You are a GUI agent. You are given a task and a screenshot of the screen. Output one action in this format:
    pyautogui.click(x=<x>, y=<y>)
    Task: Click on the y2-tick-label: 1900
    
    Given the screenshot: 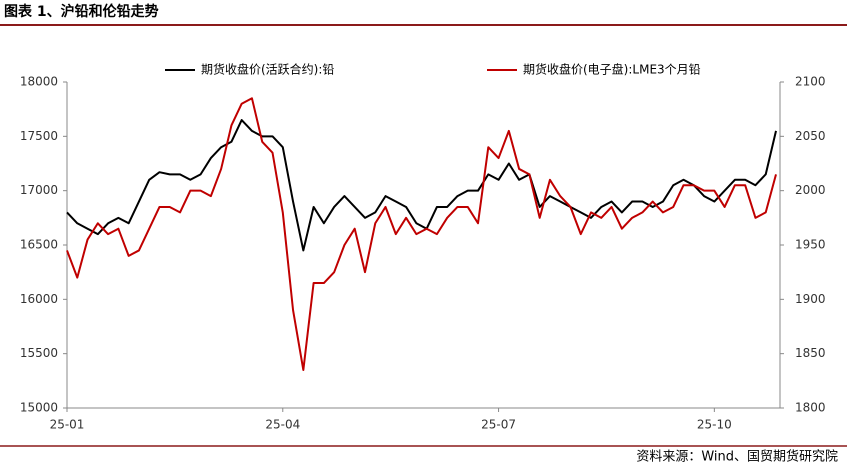 What is the action you would take?
    pyautogui.click(x=810, y=299)
    